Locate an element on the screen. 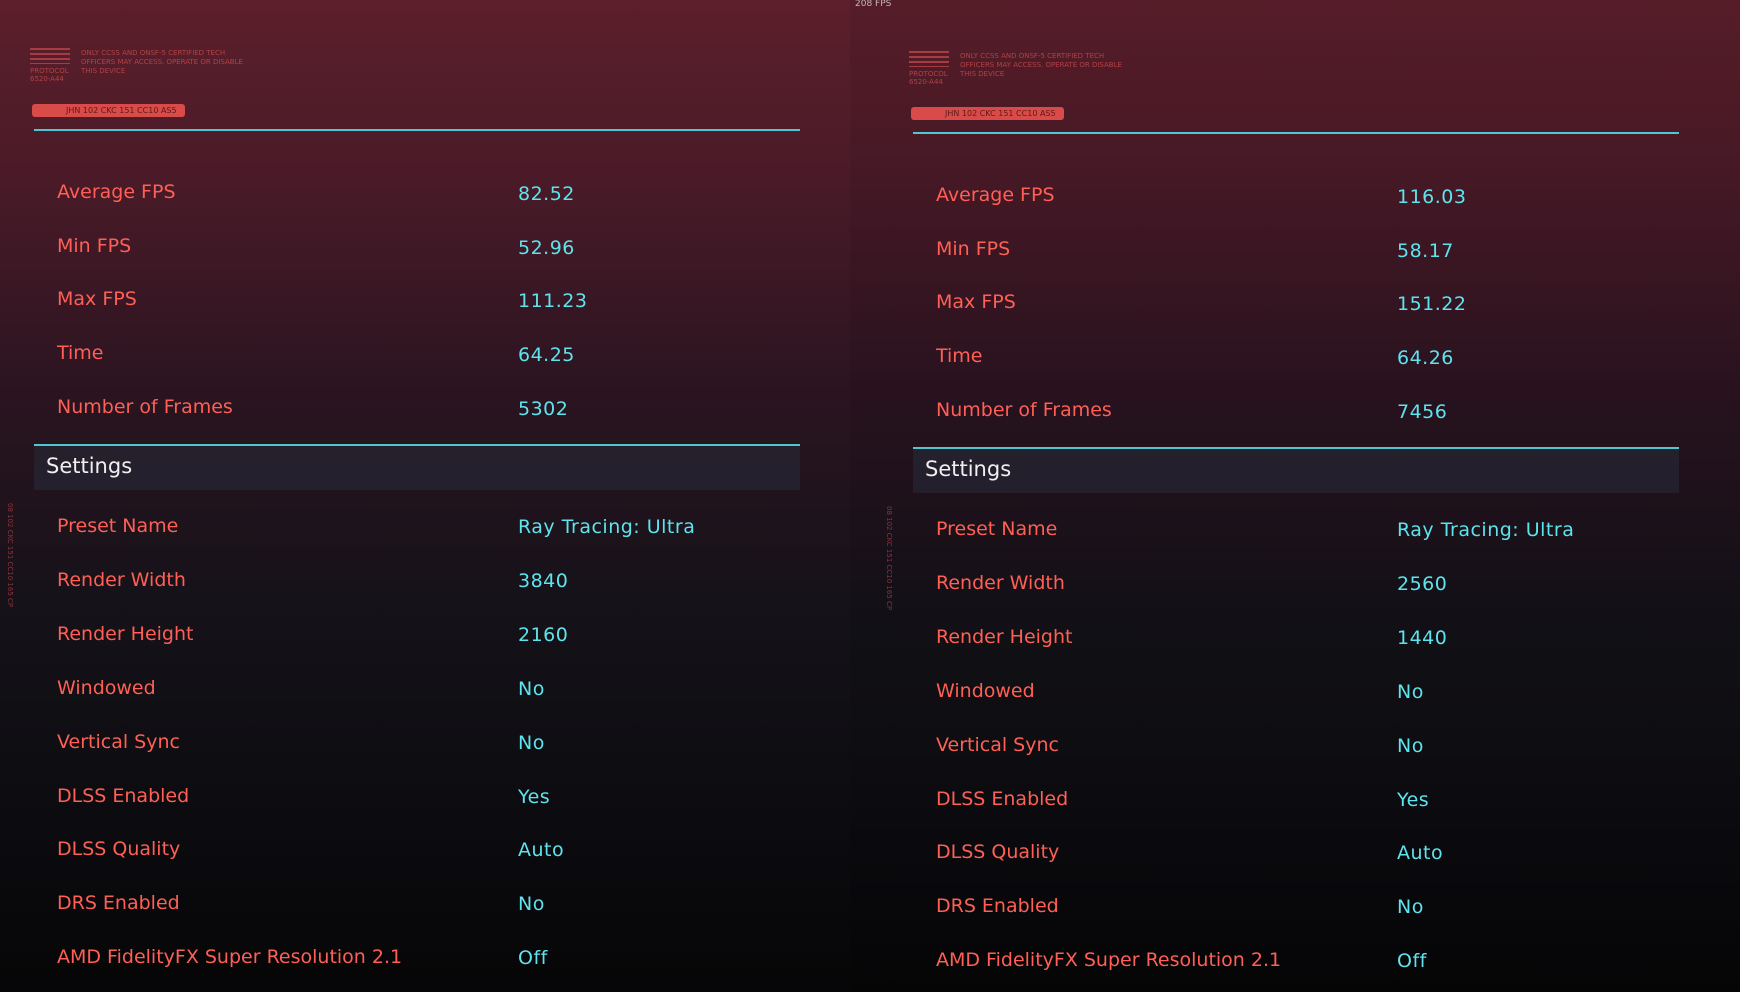  setting-value: 3840 is located at coordinates (543, 580).